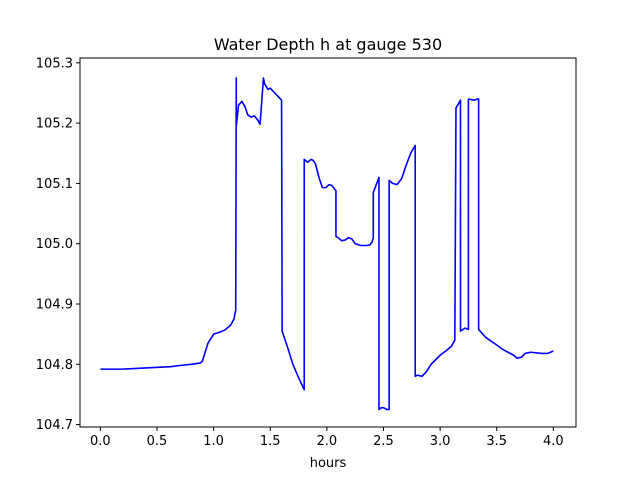 Image resolution: width=640 pixels, height=480 pixels. I want to click on y-tick-label: 104.7, so click(54, 425).